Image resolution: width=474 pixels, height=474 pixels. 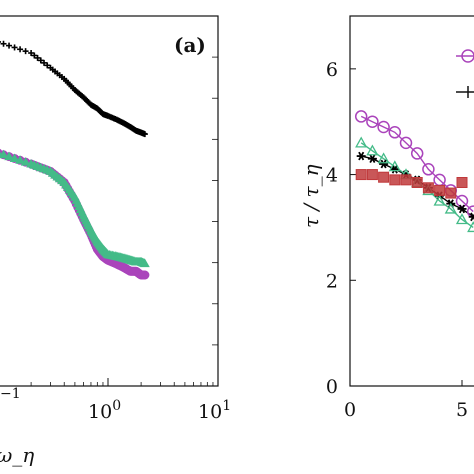 What do you see at coordinates (465, 73) in the screenshot?
I see `legend` at bounding box center [465, 73].